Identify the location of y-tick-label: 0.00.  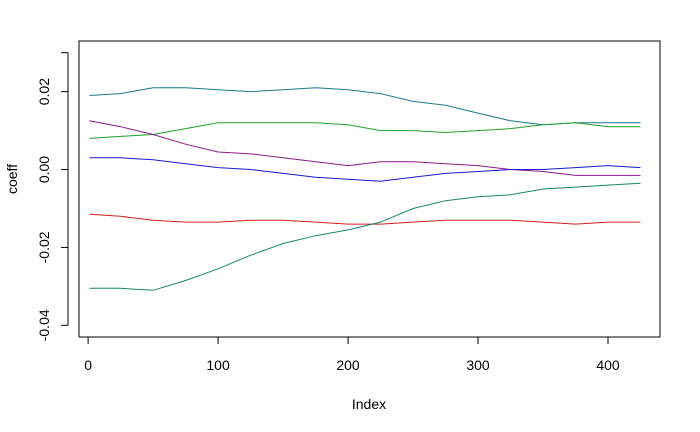
(44, 169).